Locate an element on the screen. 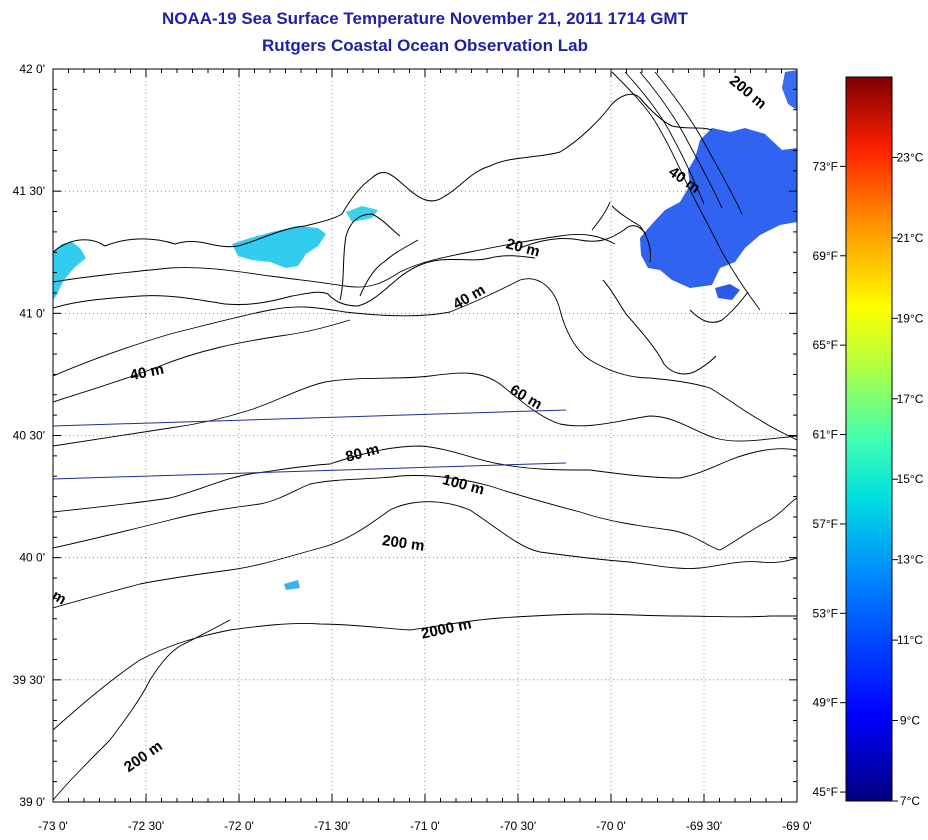  colorbar-label-f: 49°F is located at coordinates (825, 703).